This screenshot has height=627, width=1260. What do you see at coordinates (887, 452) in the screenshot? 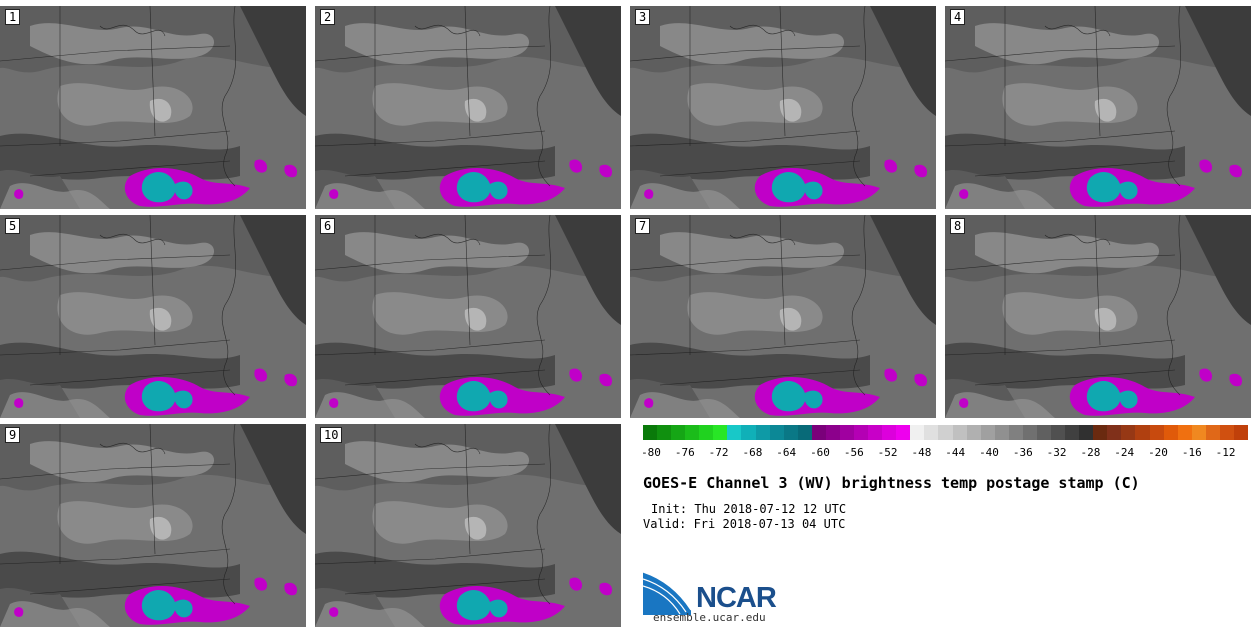
I see `colorbar-tick-label: -52` at bounding box center [887, 452].